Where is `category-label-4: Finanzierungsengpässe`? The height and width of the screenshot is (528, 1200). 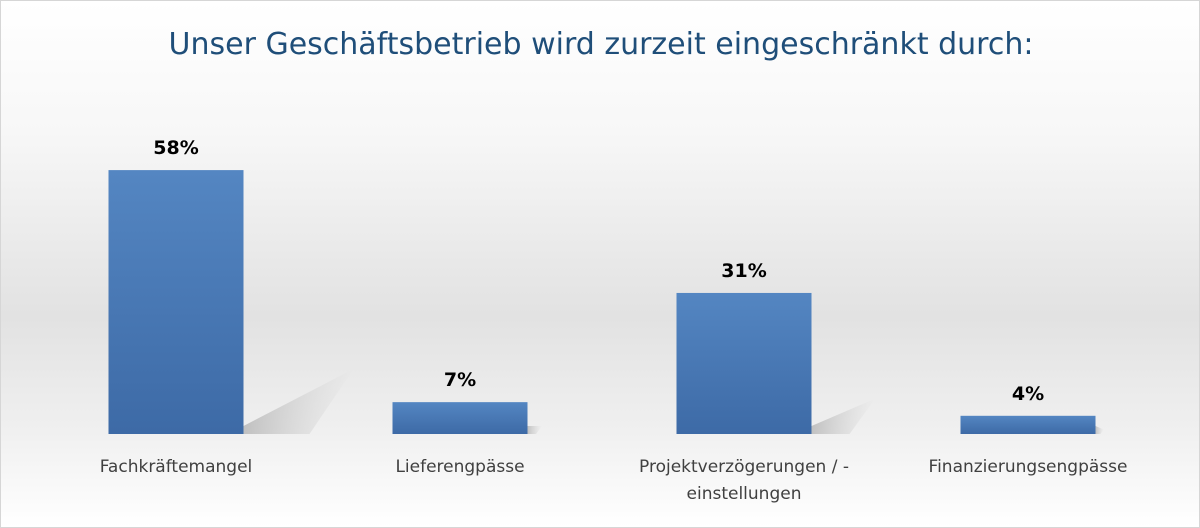 category-label-4: Finanzierungsengpässe is located at coordinates (1028, 467).